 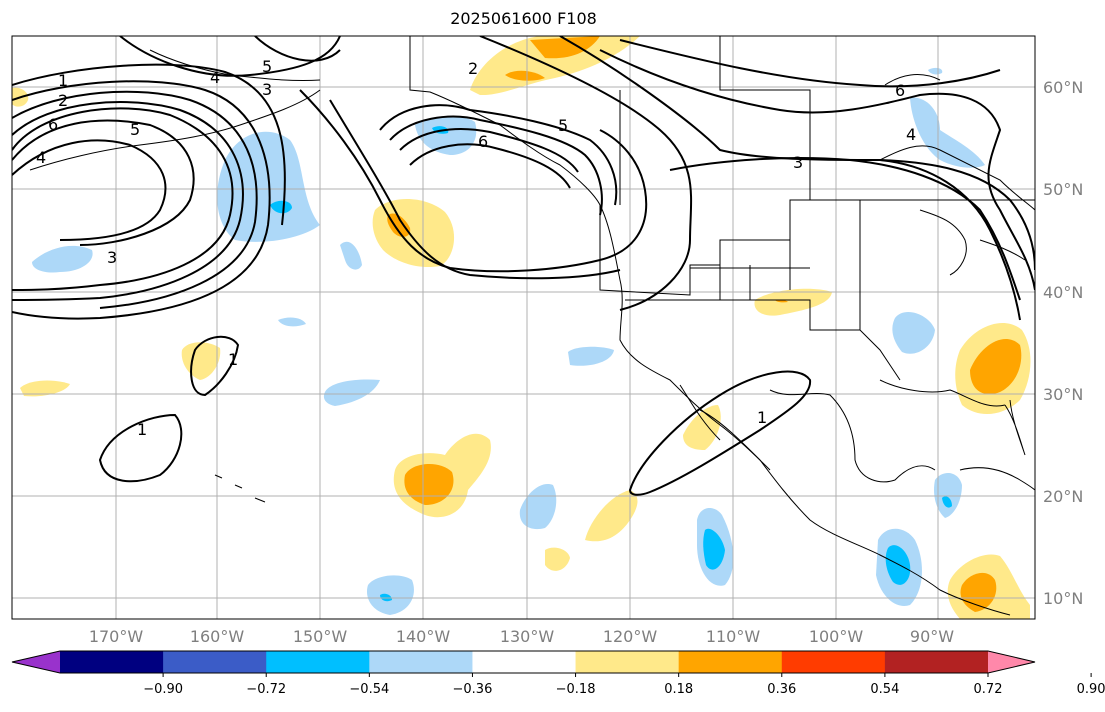 I want to click on colorbar-outline, so click(x=523, y=662).